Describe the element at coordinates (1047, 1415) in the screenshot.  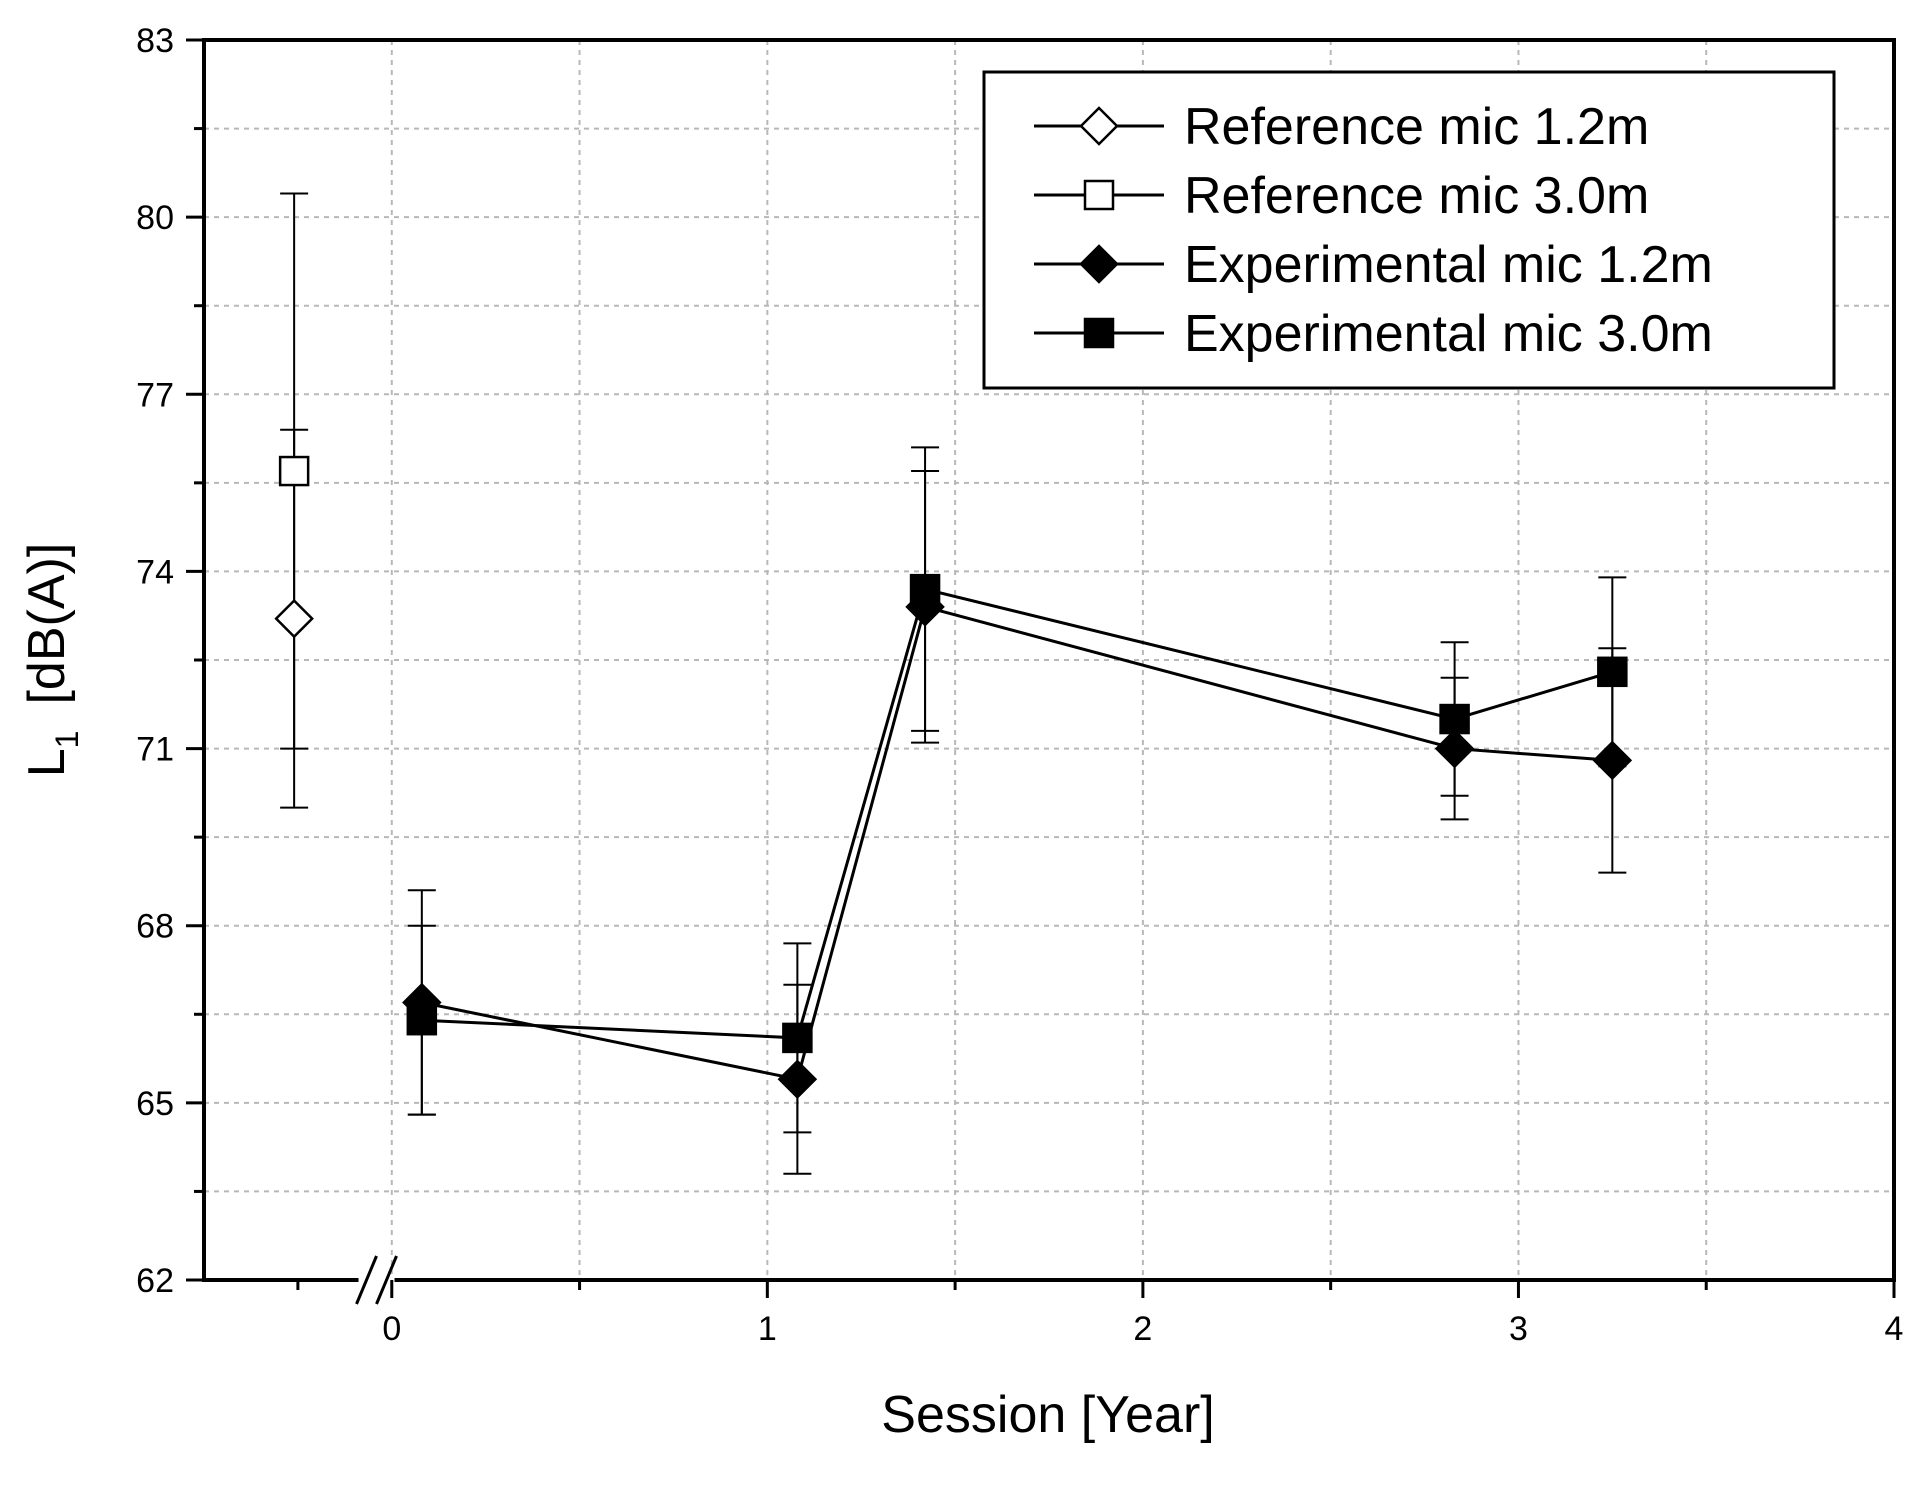
I see `x-axis-title: Session [Year]` at that location.